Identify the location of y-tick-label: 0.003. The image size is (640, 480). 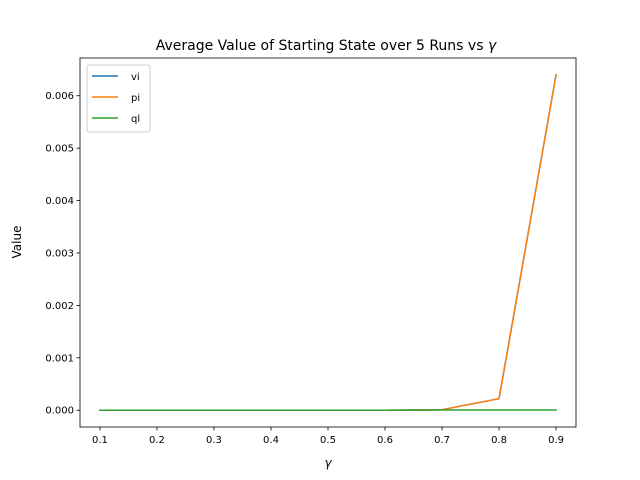
(59, 253).